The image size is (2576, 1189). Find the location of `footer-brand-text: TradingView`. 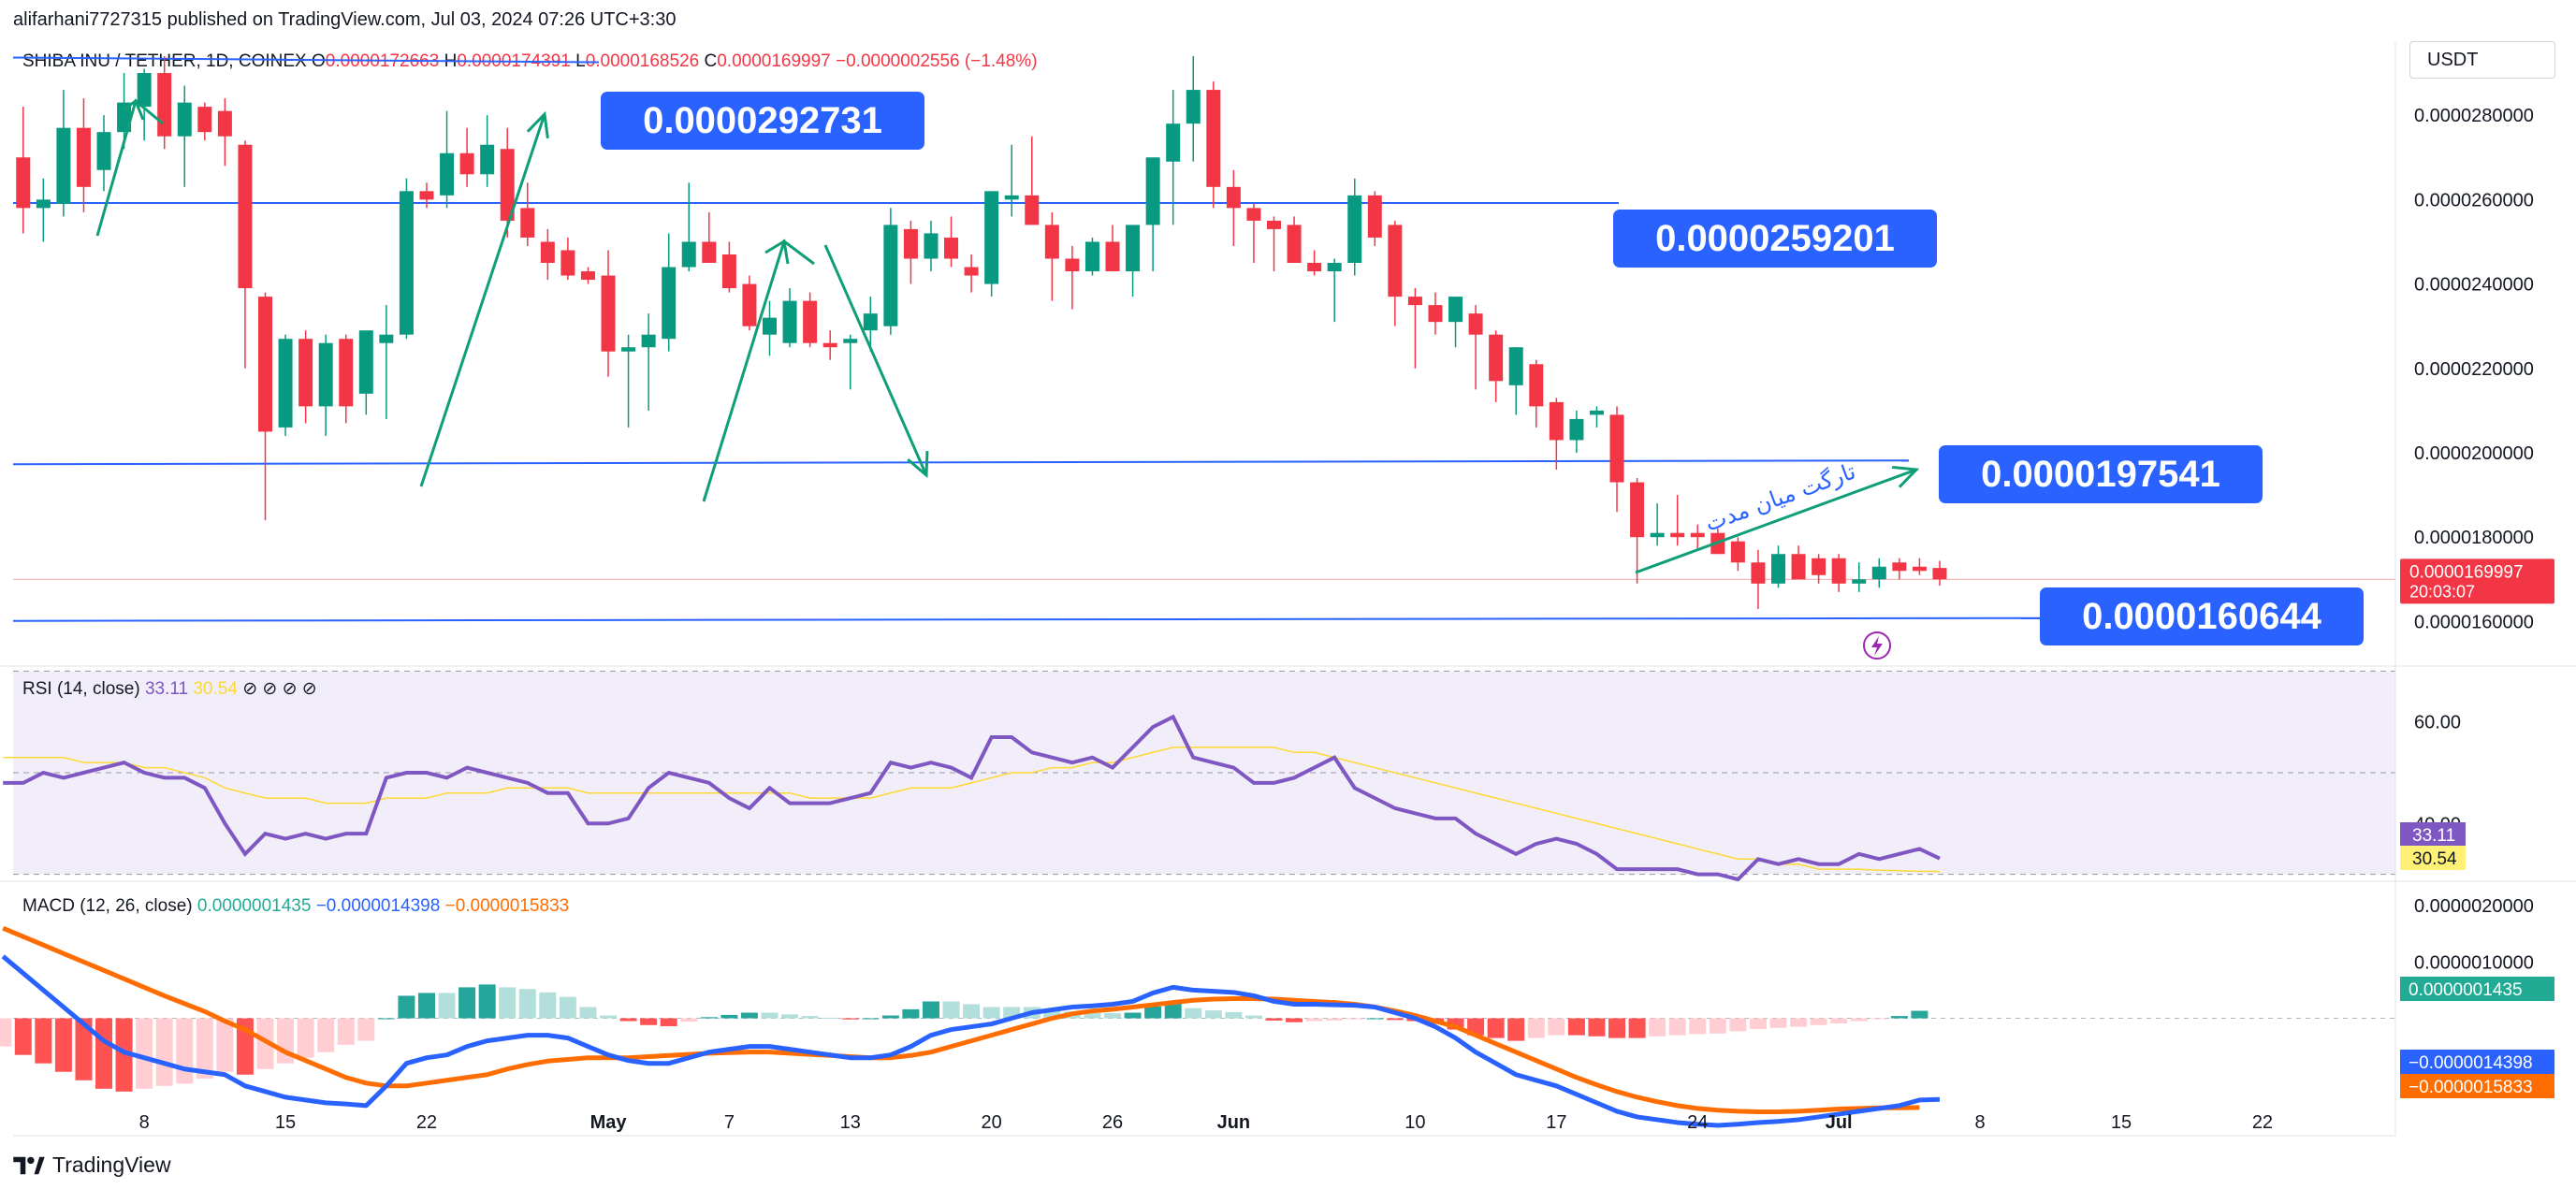

footer-brand-text: TradingView is located at coordinates (111, 1165).